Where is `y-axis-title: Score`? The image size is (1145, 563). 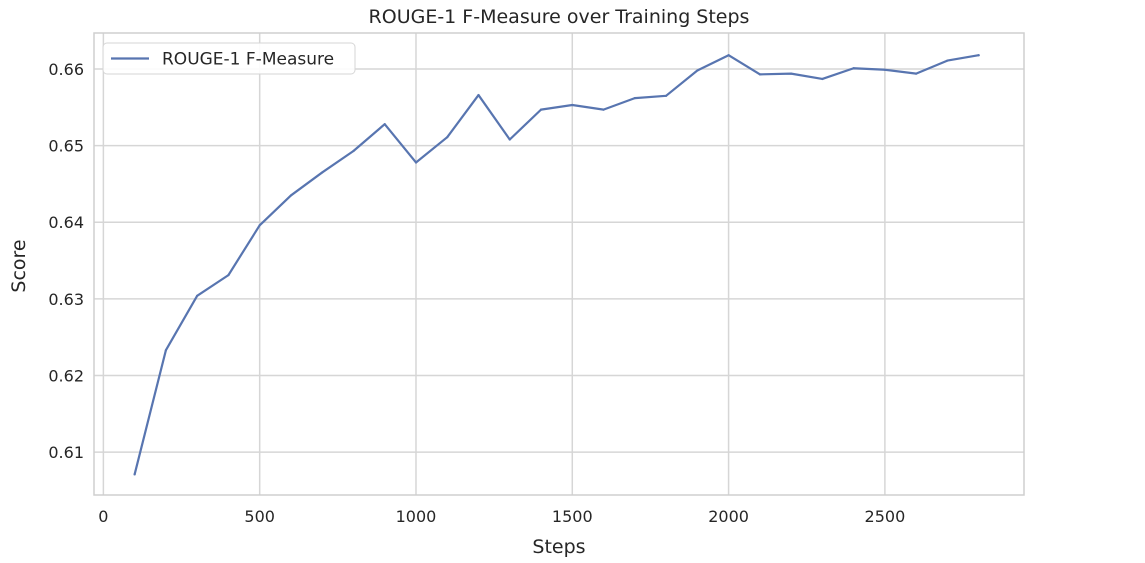 y-axis-title: Score is located at coordinates (19, 265).